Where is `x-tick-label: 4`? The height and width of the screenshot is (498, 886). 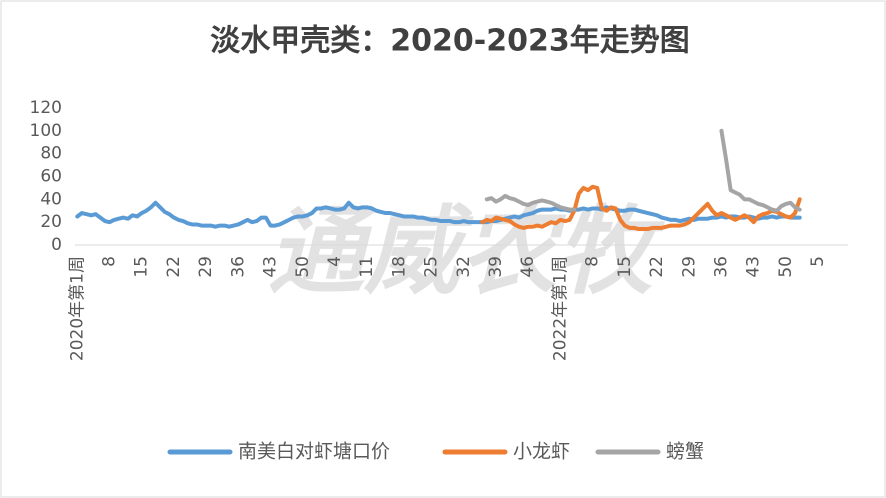 x-tick-label: 4 is located at coordinates (335, 261).